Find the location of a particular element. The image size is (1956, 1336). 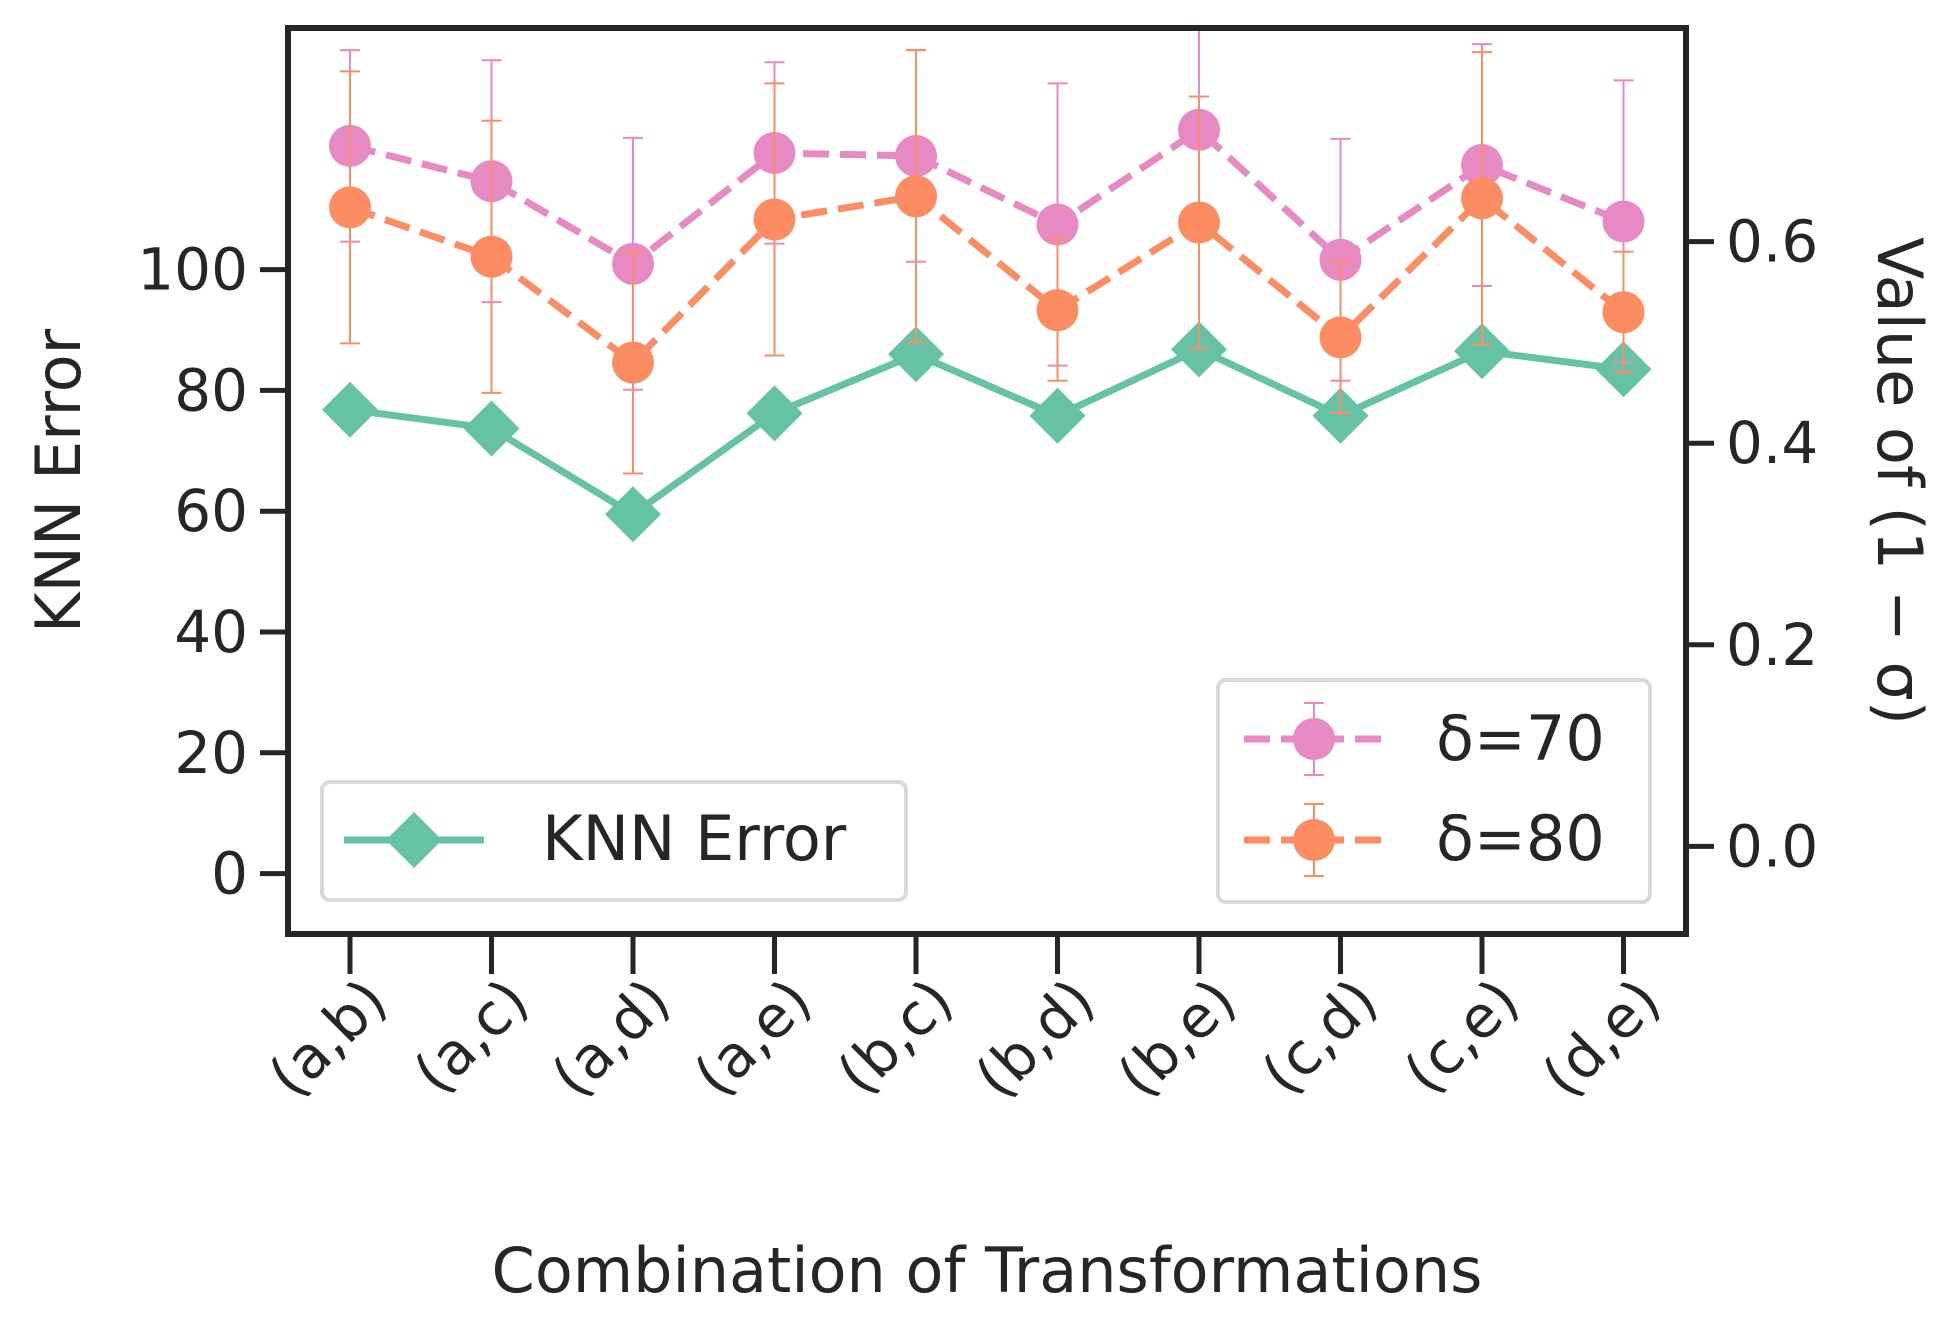

legend-knn-label: KNN Error is located at coordinates (694, 838).